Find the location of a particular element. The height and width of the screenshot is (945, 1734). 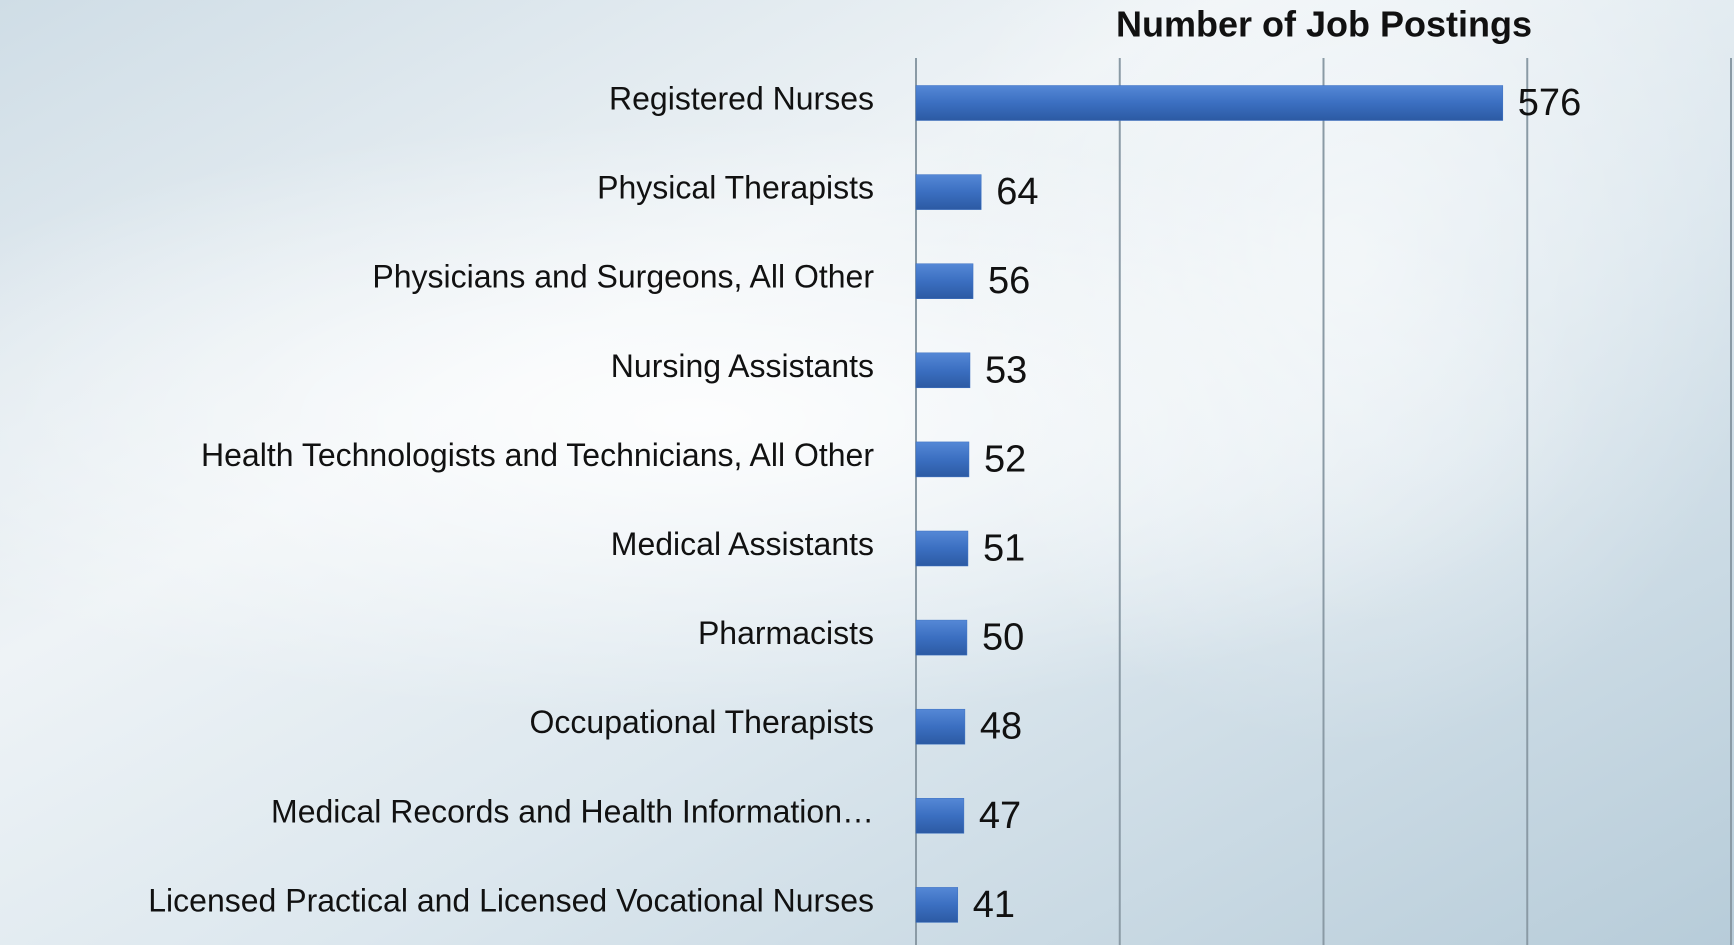

value-label: 51 is located at coordinates (1004, 549).